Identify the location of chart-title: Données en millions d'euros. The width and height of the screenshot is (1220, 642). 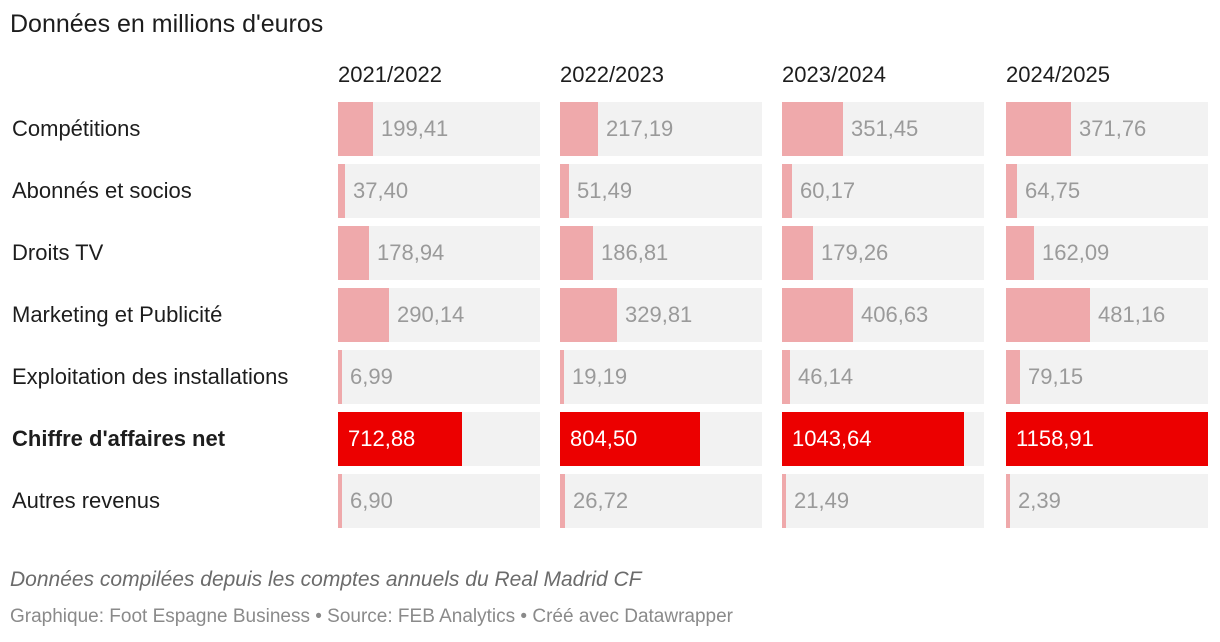
(167, 24).